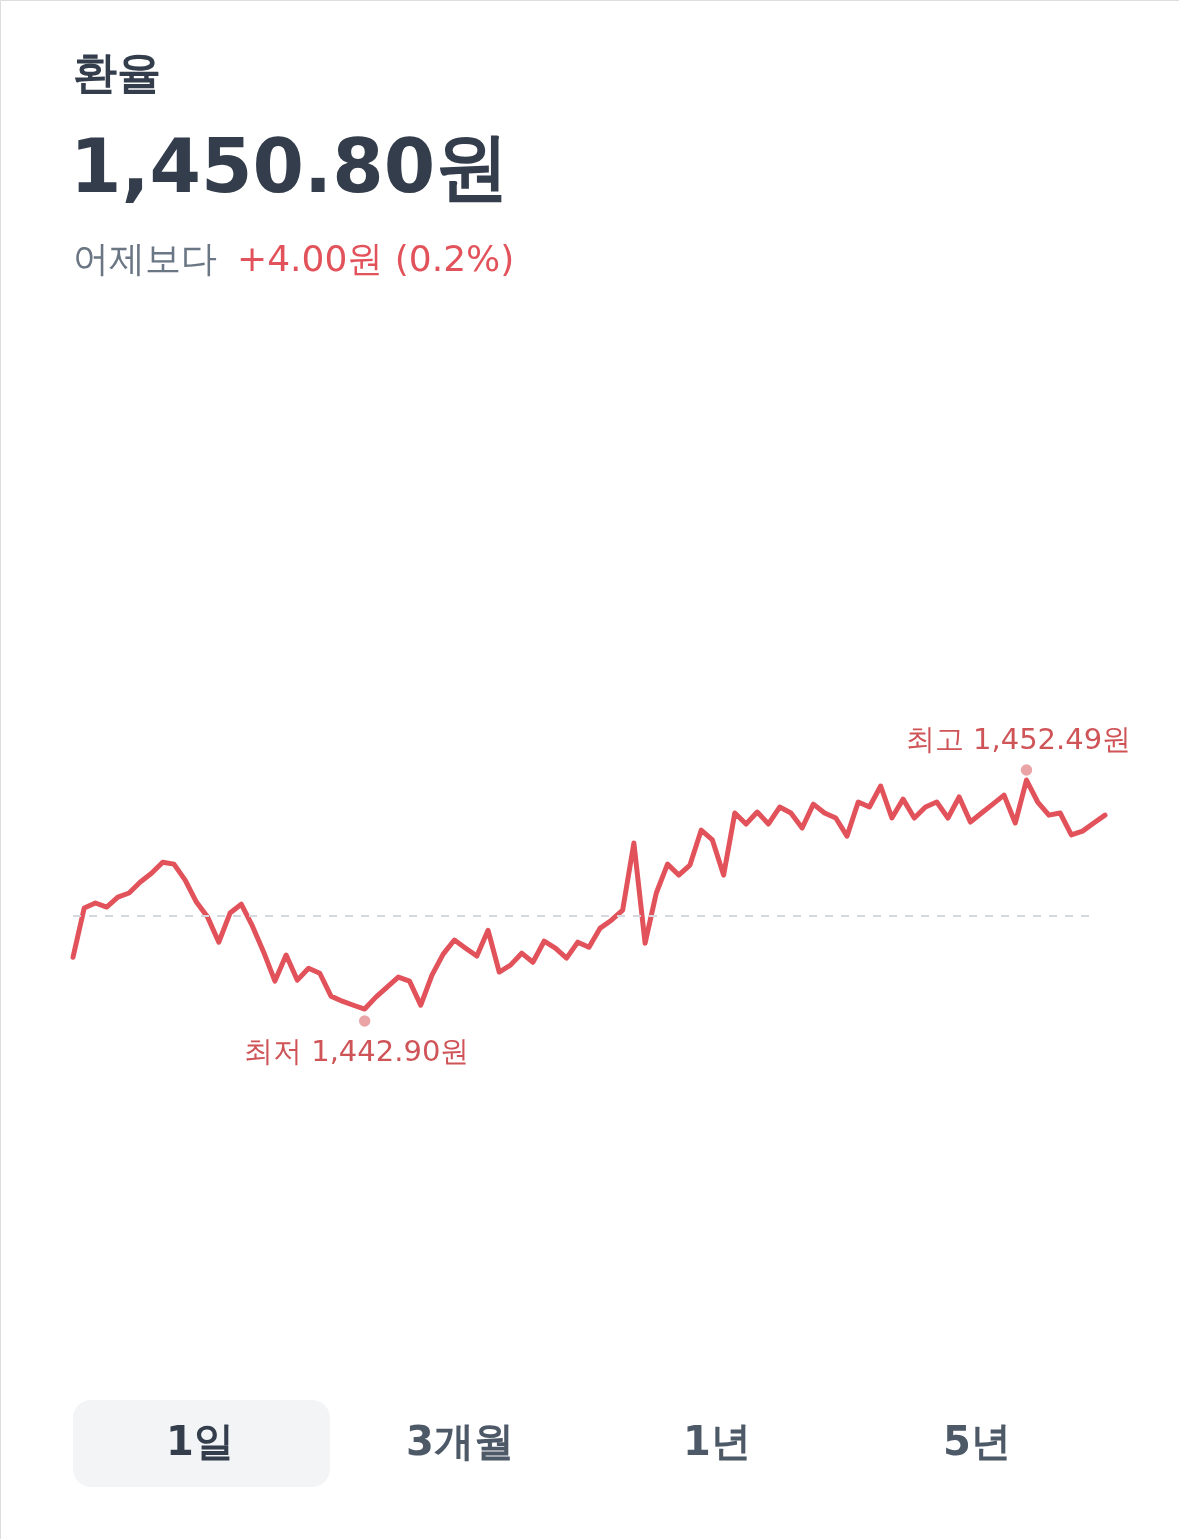  I want to click on text: 1년, so click(717, 1441).